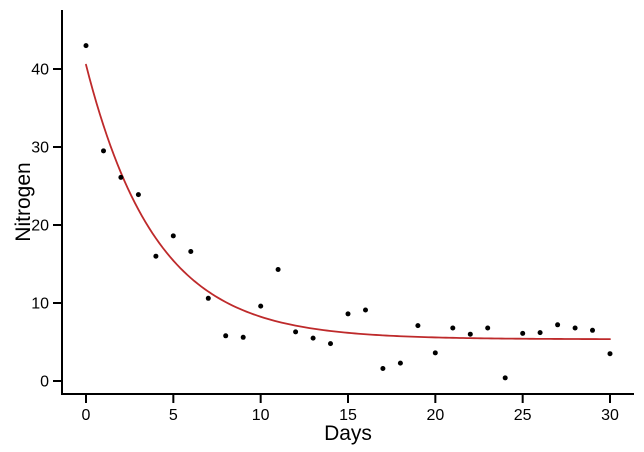  I want to click on x-tick-label: 0, so click(86, 415).